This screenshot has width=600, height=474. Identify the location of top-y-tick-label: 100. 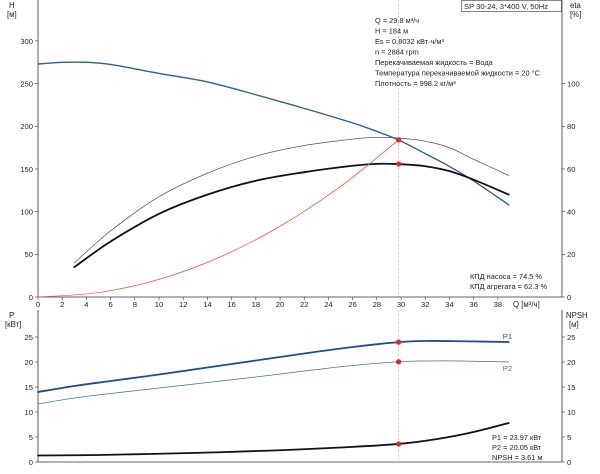
(26, 211).